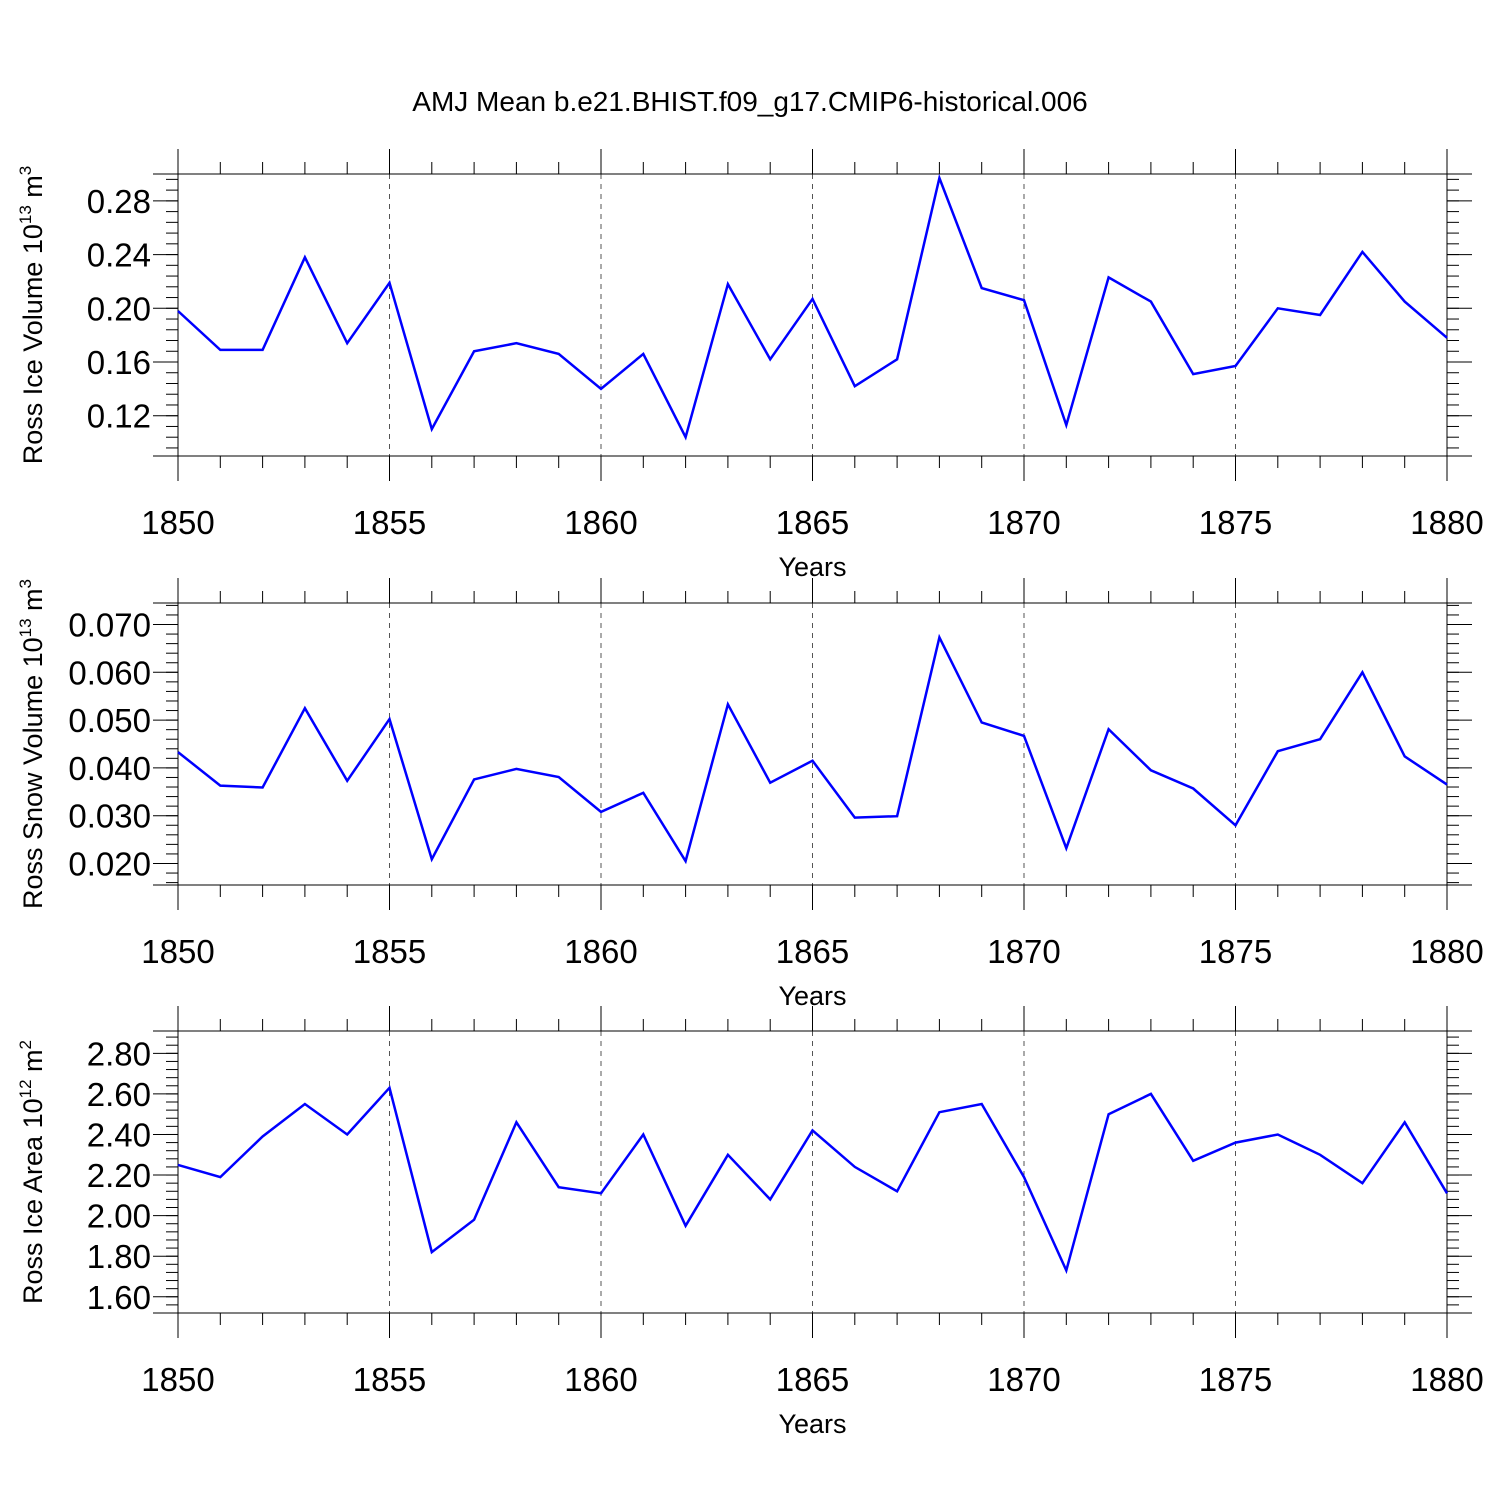  Describe the element at coordinates (119, 1297) in the screenshot. I see `ice-area-ytick-label: 1.60` at that location.